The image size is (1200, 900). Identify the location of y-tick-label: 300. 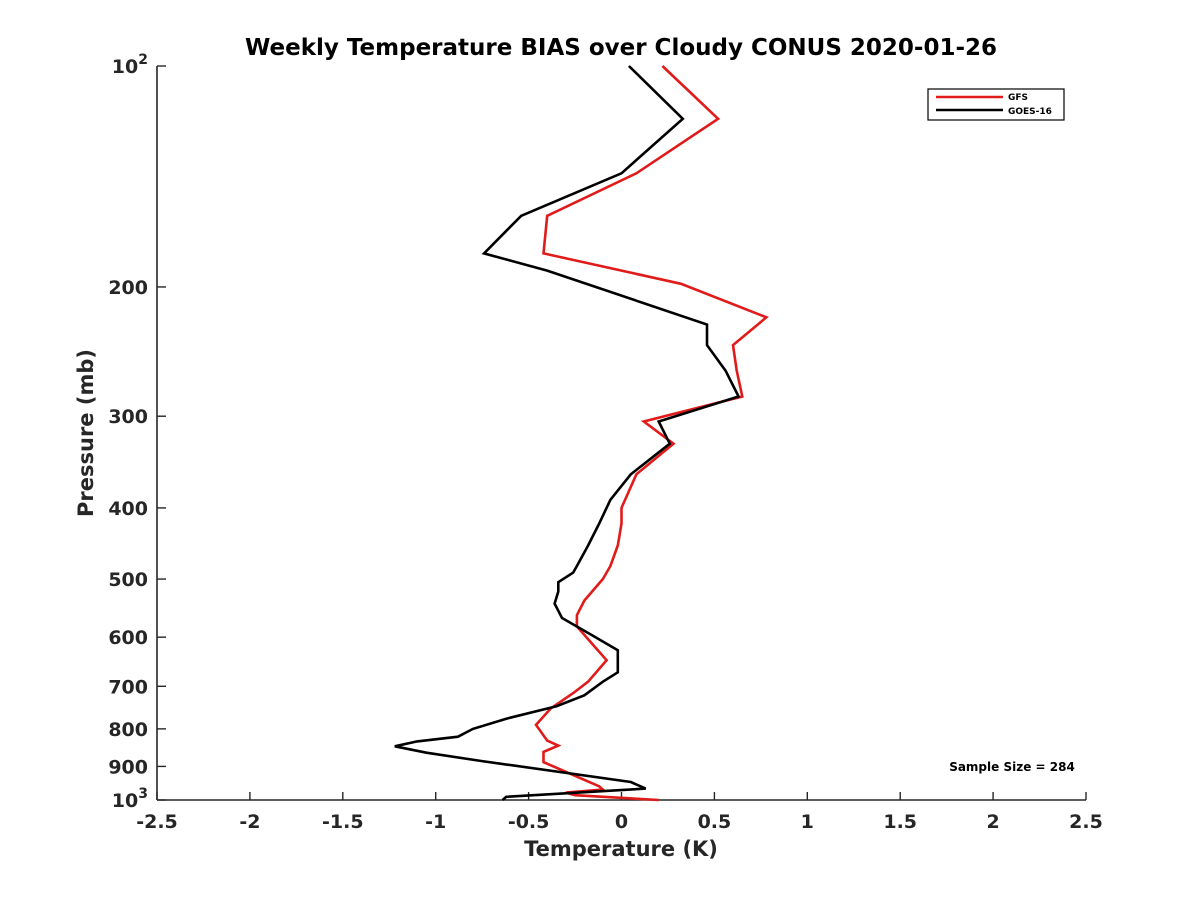
(128, 417).